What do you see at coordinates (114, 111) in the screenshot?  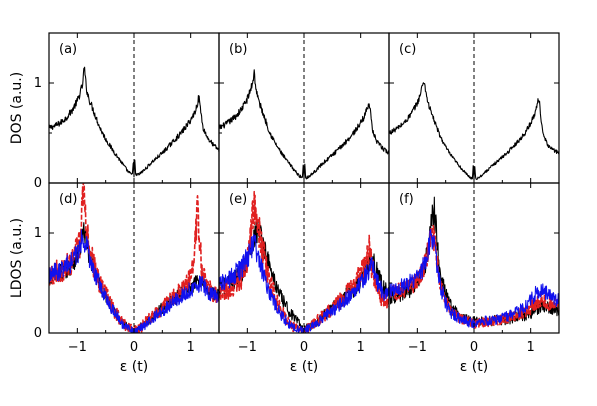 I see `panel-a: 0 1 (a) DOS (a.u.)` at bounding box center [114, 111].